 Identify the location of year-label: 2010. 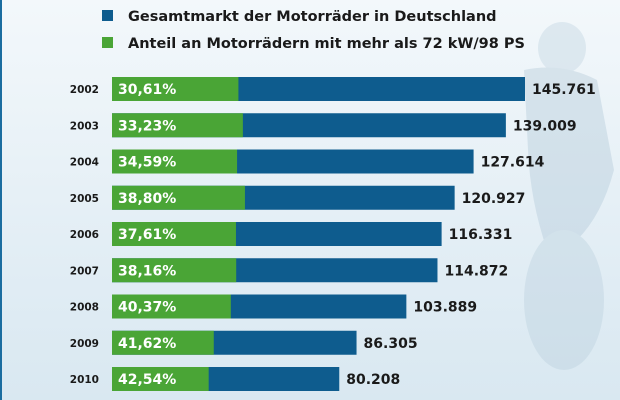
(84, 380).